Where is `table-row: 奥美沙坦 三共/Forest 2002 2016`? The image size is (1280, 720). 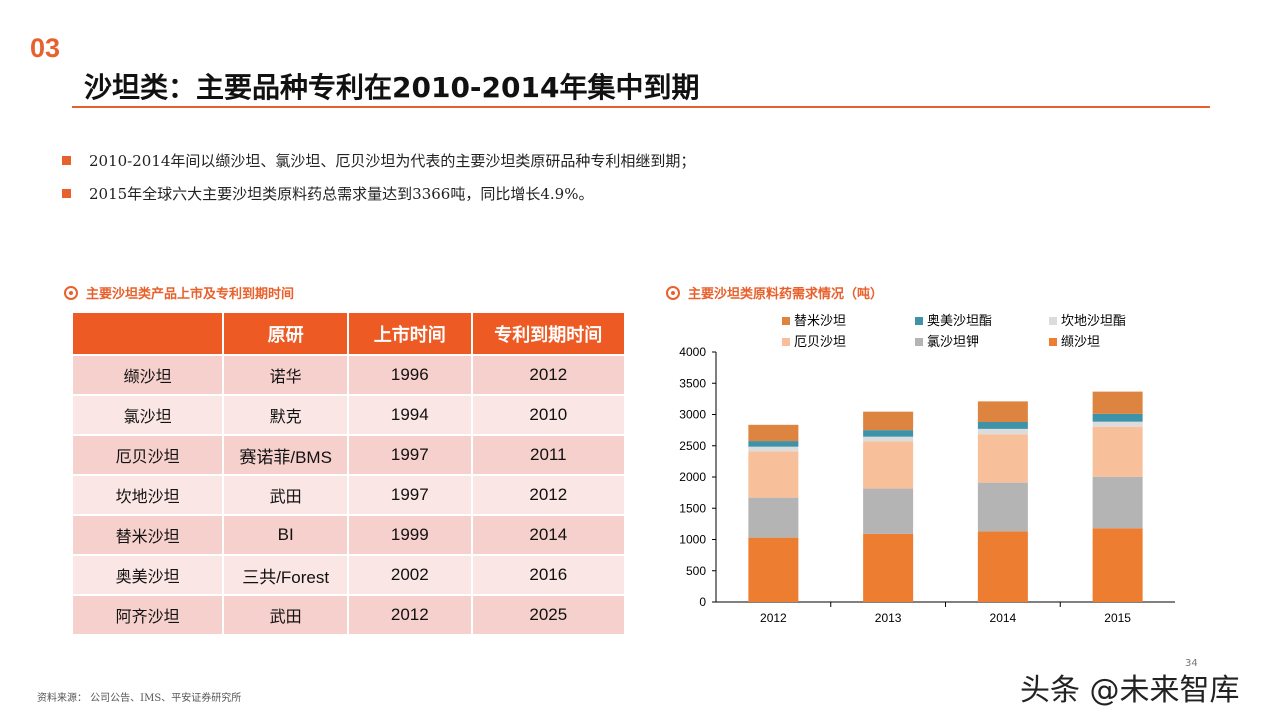
table-row: 奥美沙坦 三共/Forest 2002 2016 is located at coordinates (348, 575).